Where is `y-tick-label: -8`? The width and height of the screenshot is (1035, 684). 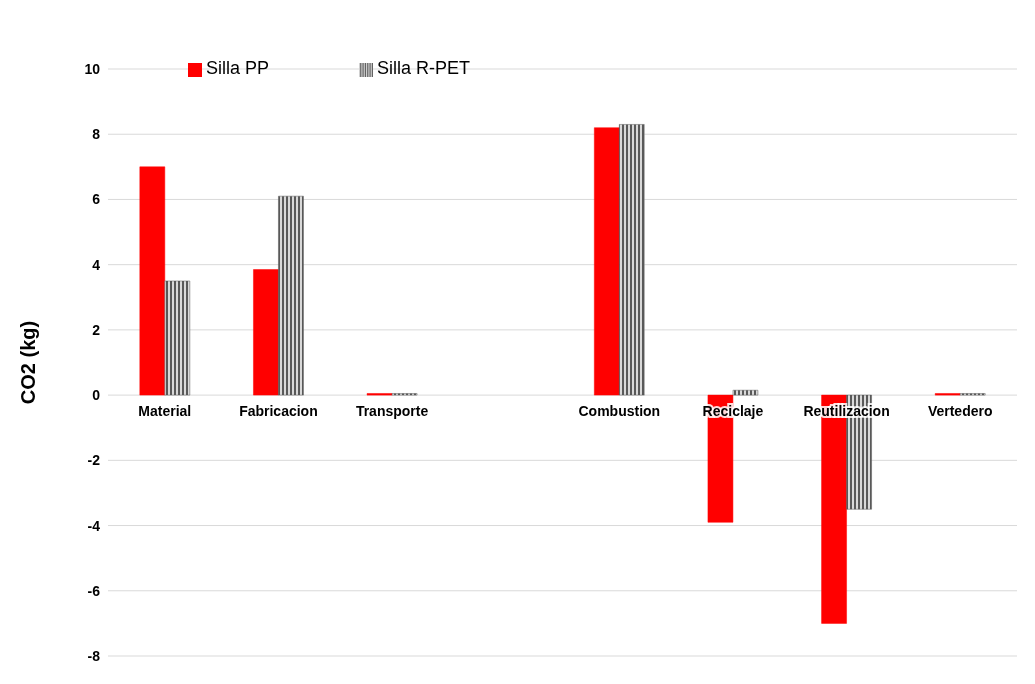
y-tick-label: -8 is located at coordinates (94, 655).